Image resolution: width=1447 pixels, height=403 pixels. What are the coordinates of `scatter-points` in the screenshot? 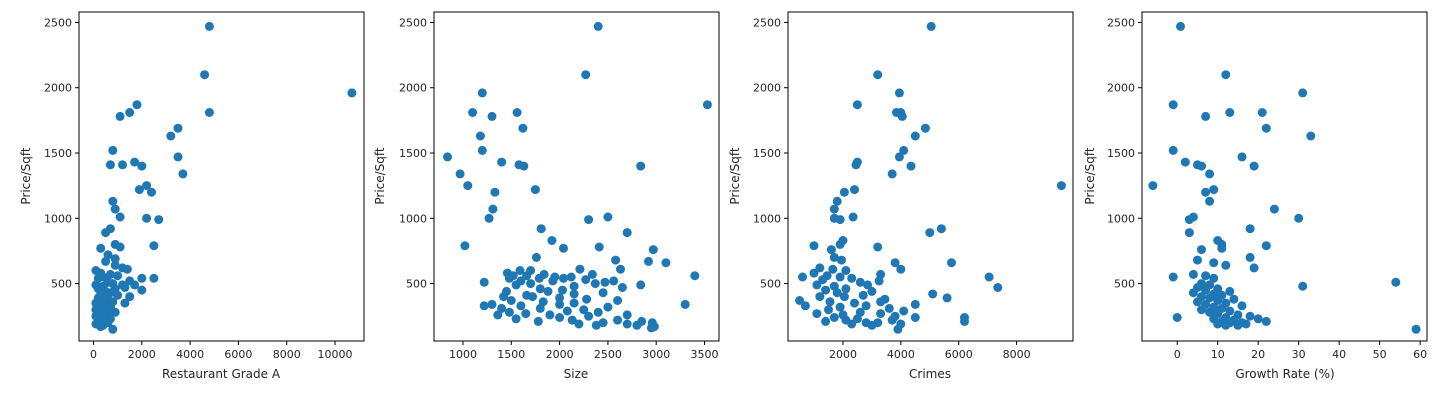 It's located at (224, 177).